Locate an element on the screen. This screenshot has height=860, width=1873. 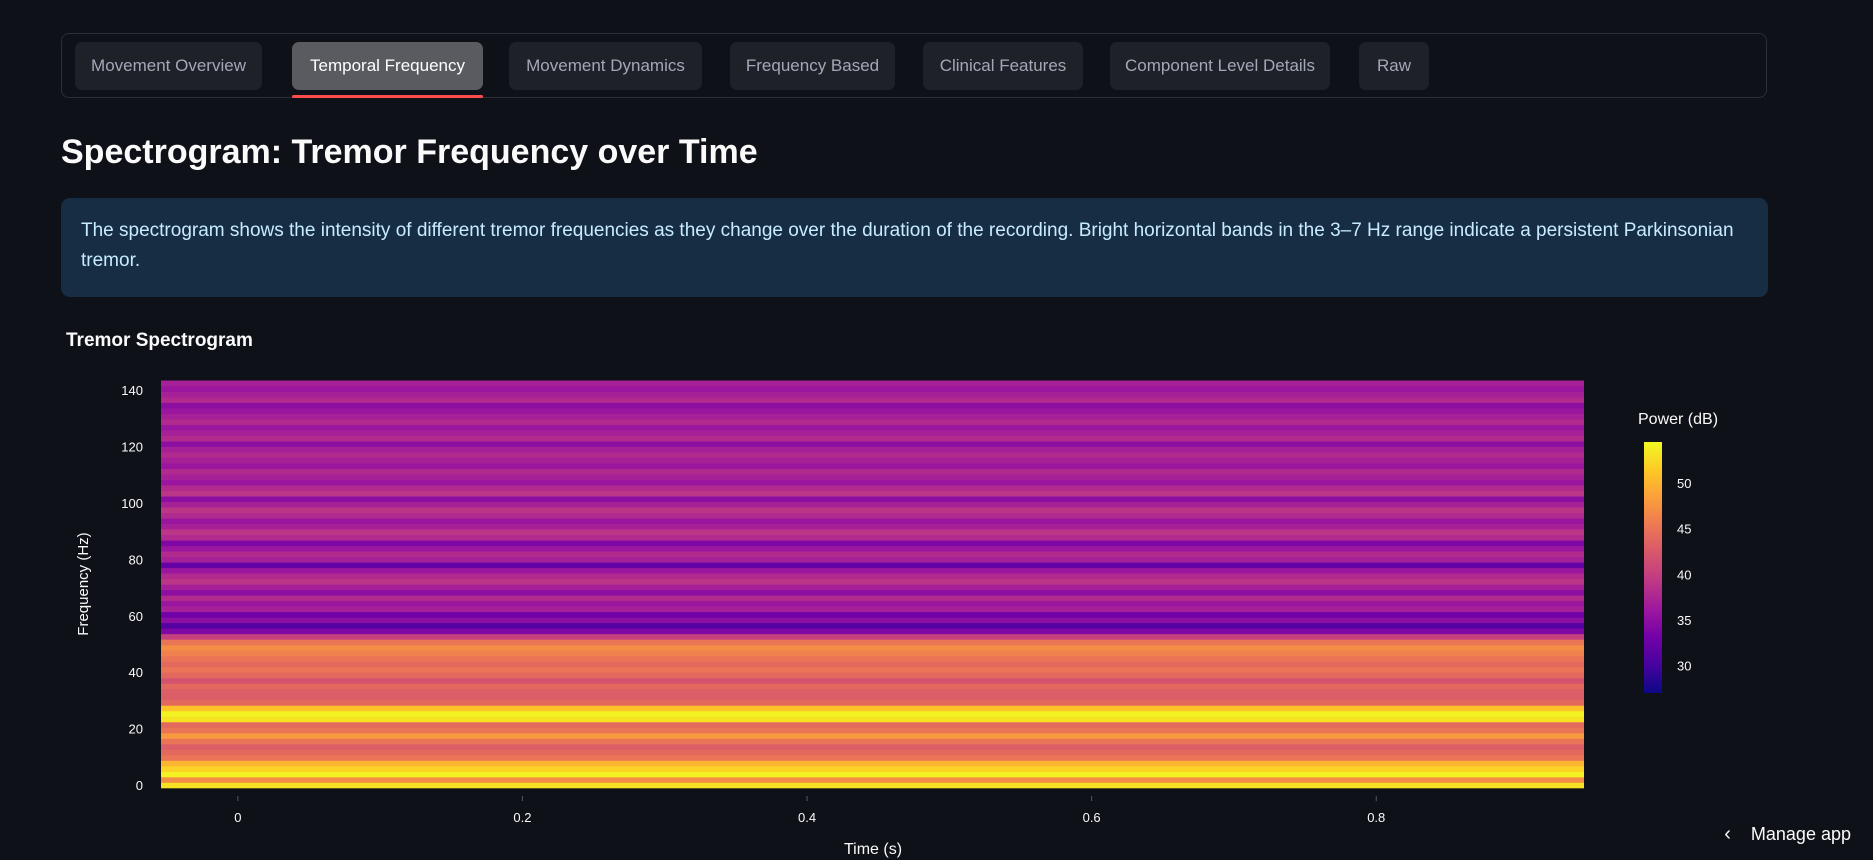
active-tab-indicator is located at coordinates (387, 96).